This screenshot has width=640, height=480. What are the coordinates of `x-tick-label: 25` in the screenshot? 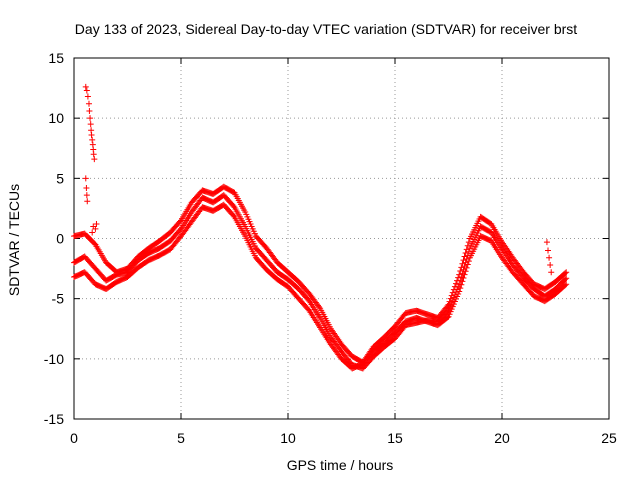 It's located at (609, 438).